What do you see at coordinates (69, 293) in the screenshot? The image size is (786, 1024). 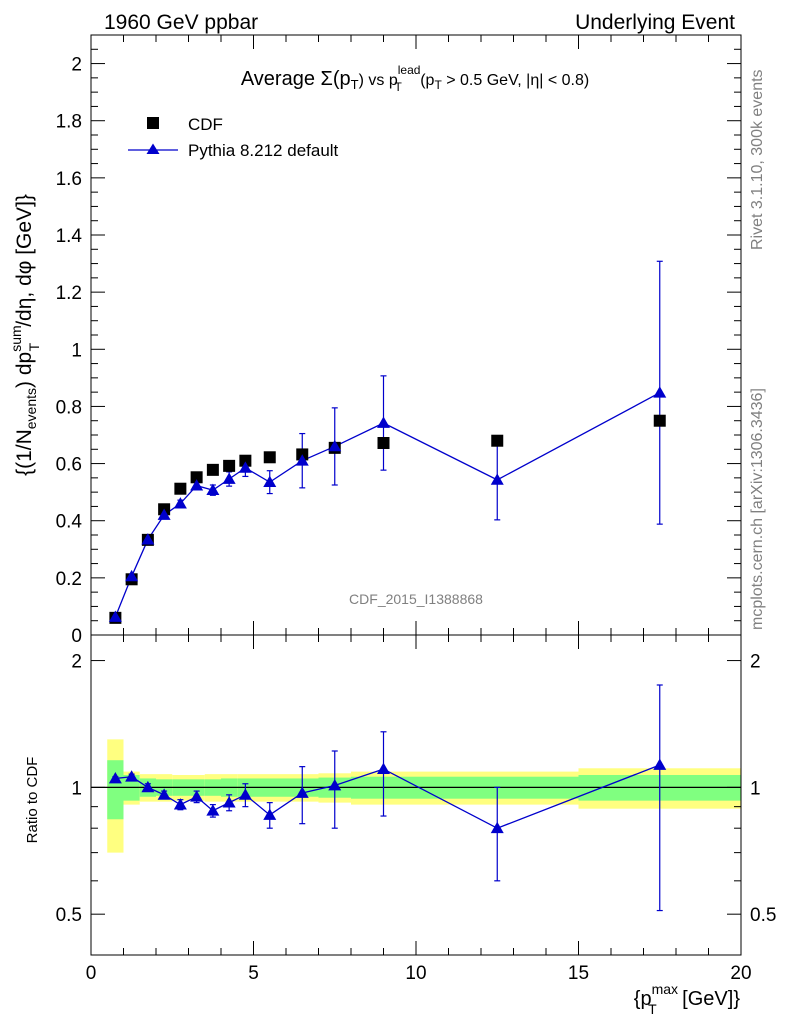 I see `main-ytick-label: 1.2` at bounding box center [69, 293].